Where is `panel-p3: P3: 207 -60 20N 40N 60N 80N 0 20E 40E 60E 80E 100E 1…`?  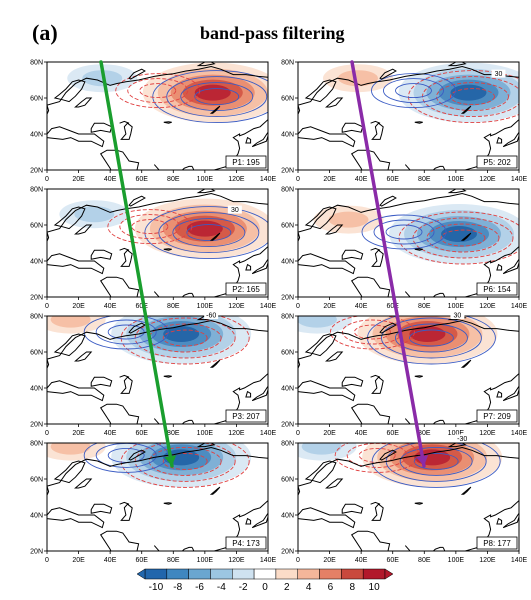 panel-p3: P3: 207 -60 20N 40N 60N 80N 0 20E 40E 60E 80E 100E 1… is located at coordinates (153, 374).